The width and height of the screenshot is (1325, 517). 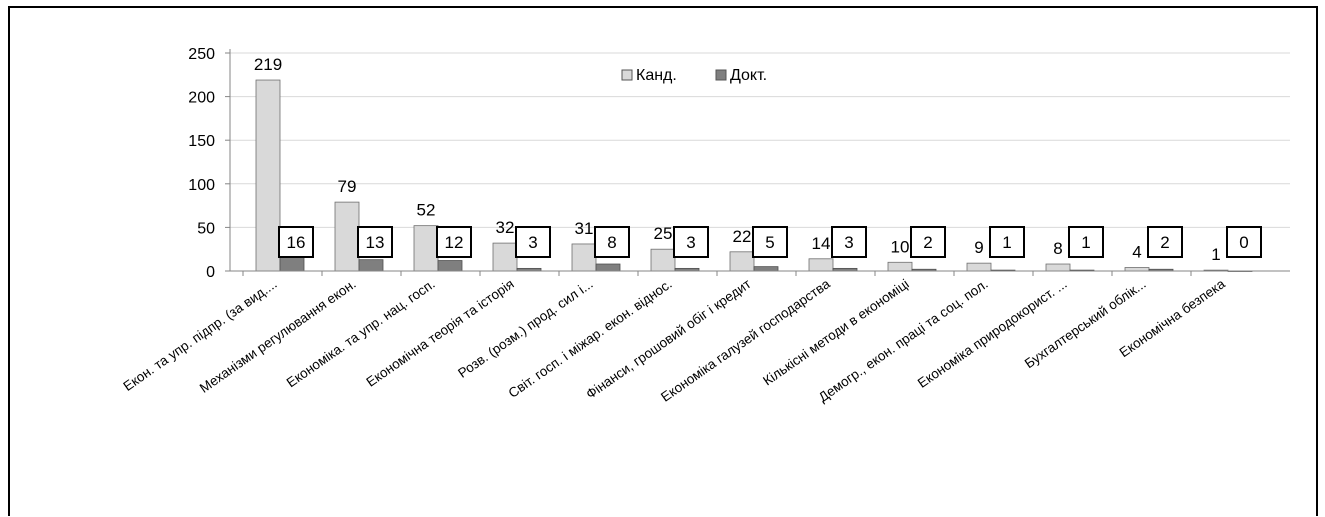 I want to click on data-label-kand: 9, so click(x=978, y=247).